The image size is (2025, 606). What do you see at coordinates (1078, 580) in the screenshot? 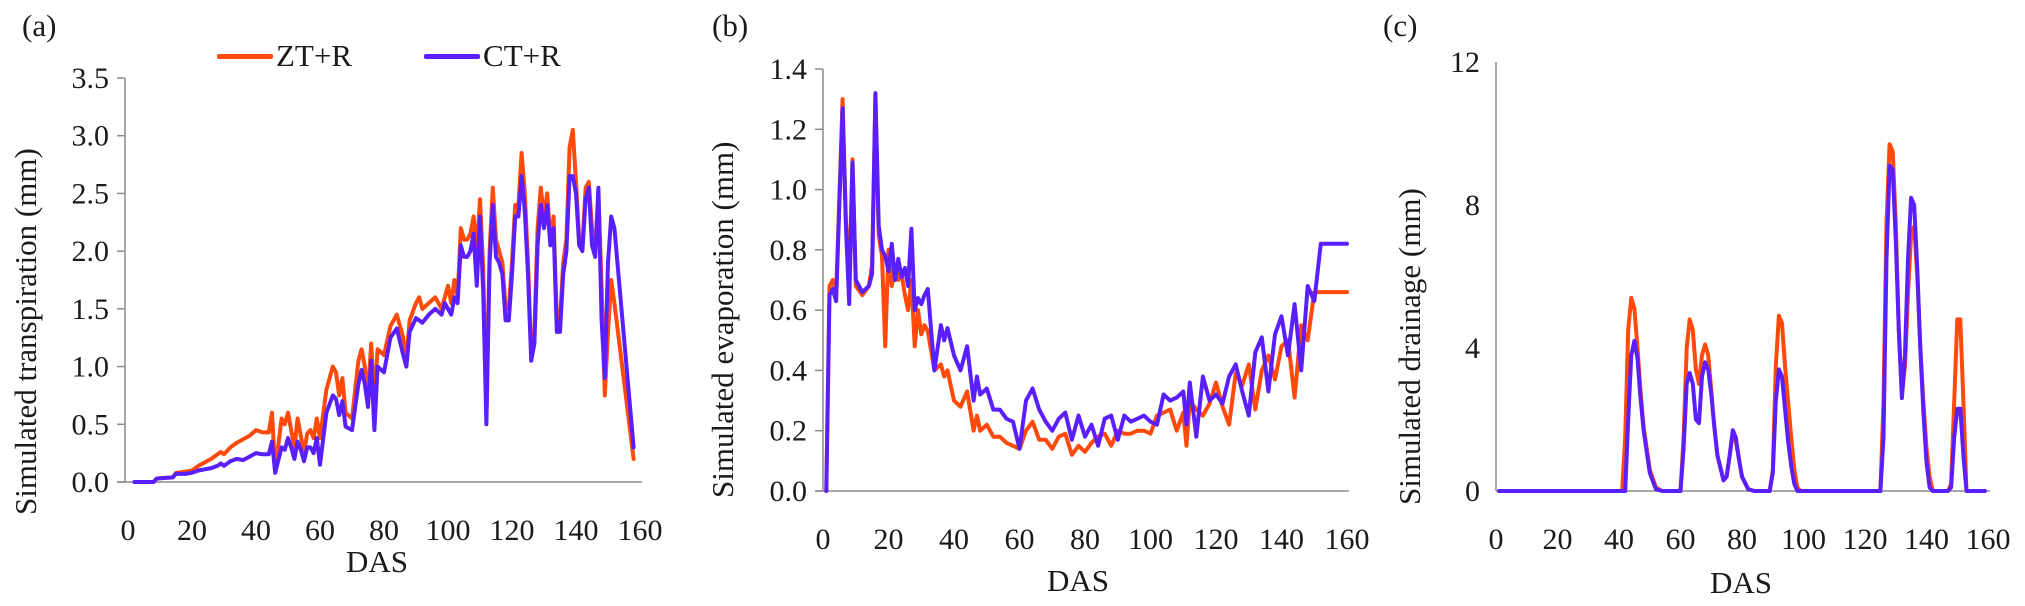
I see `x-axis-label-b: DAS` at bounding box center [1078, 580].